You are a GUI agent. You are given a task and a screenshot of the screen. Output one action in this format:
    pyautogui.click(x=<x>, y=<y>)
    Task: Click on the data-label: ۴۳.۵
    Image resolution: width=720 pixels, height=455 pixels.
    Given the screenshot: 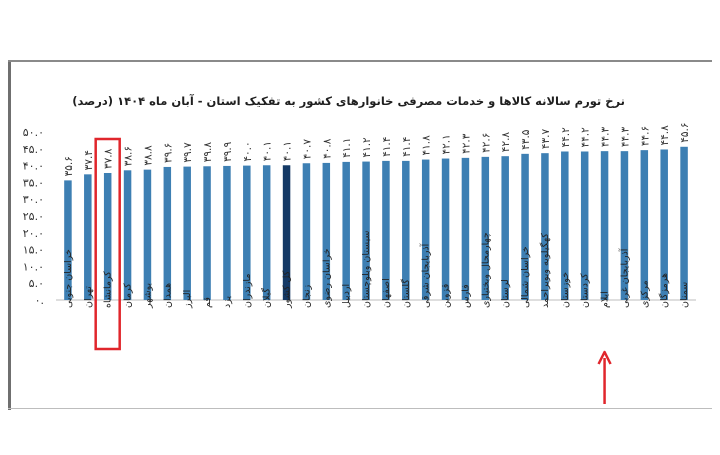 What is the action you would take?
    pyautogui.click(x=526, y=139)
    